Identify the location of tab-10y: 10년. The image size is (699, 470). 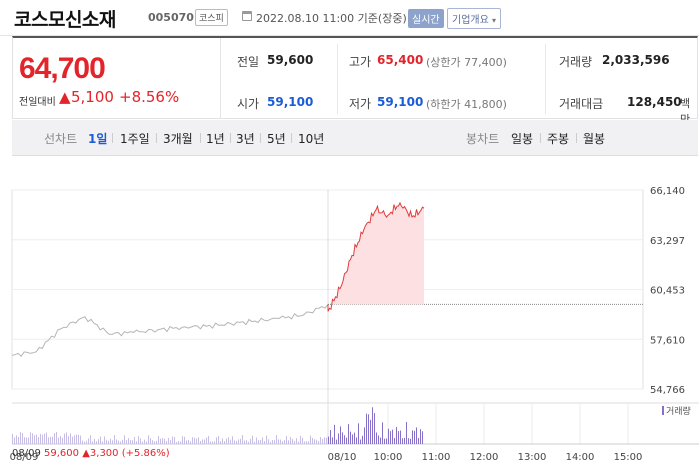
(311, 139).